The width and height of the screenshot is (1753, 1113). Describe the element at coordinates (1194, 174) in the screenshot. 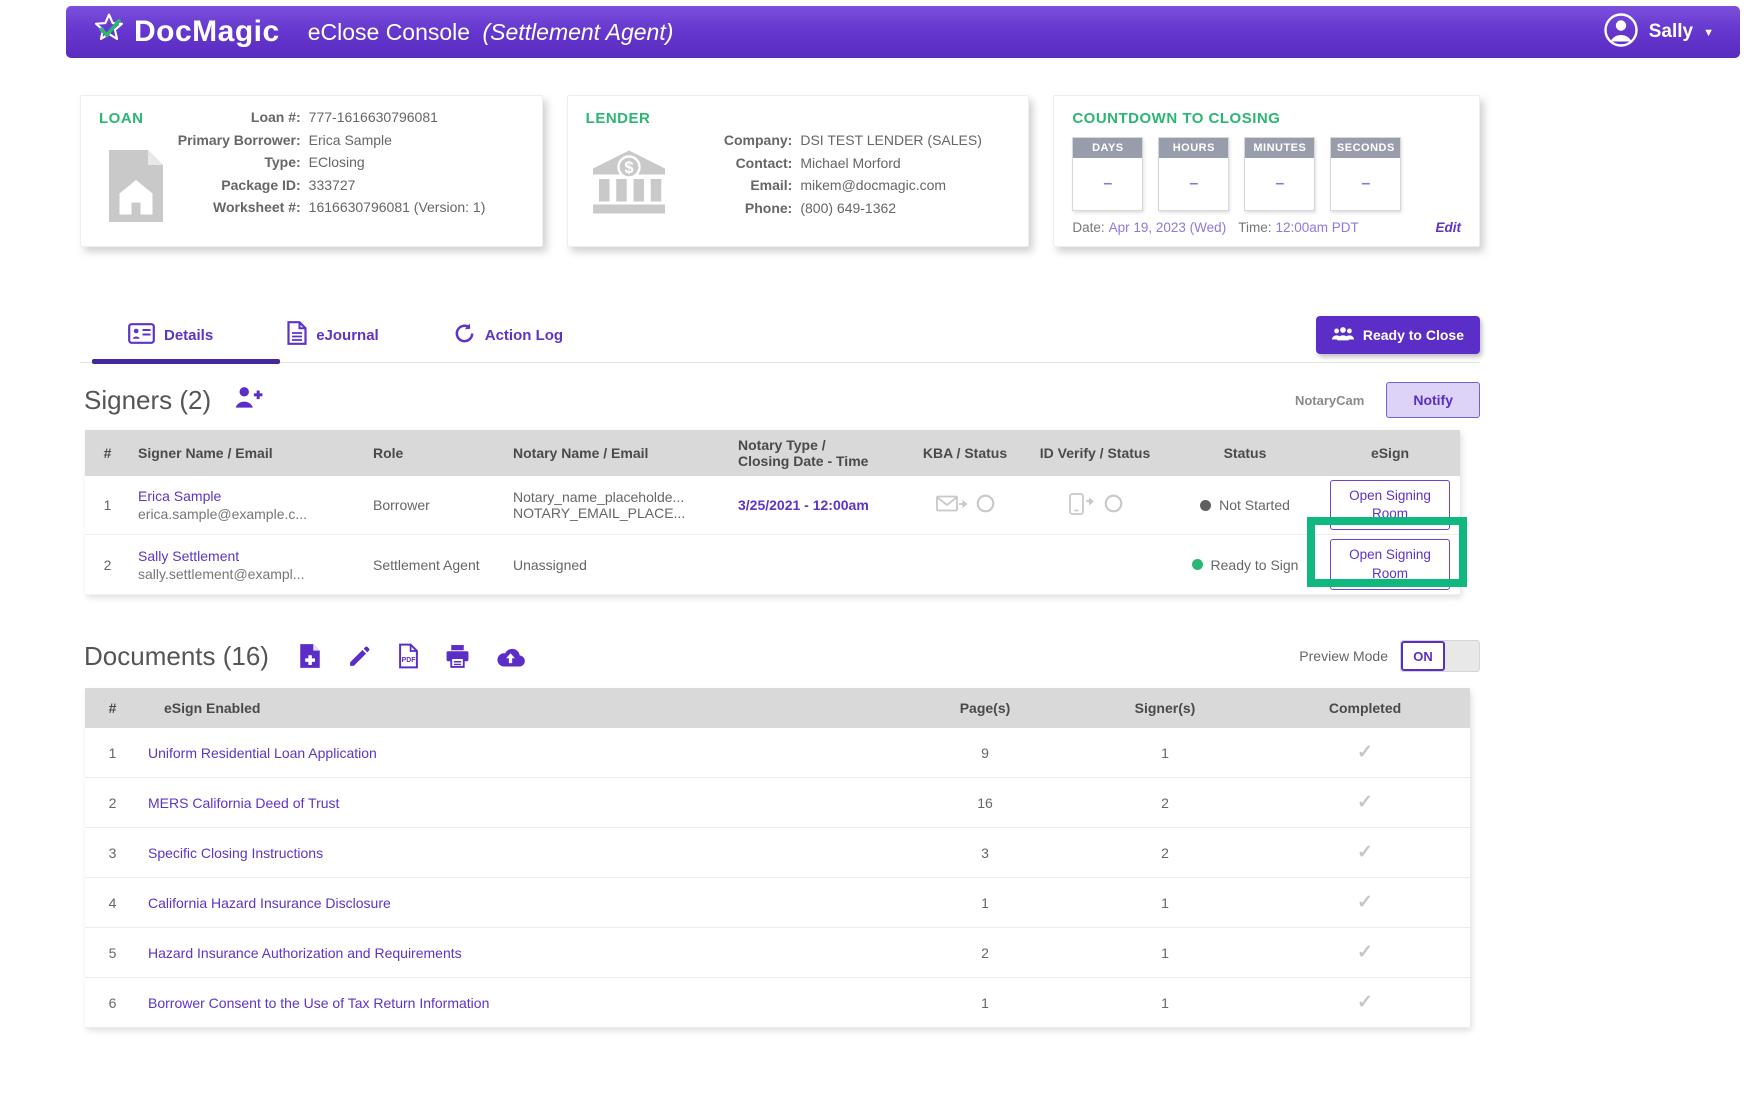

I see `countdown-hours: HOURS –` at that location.